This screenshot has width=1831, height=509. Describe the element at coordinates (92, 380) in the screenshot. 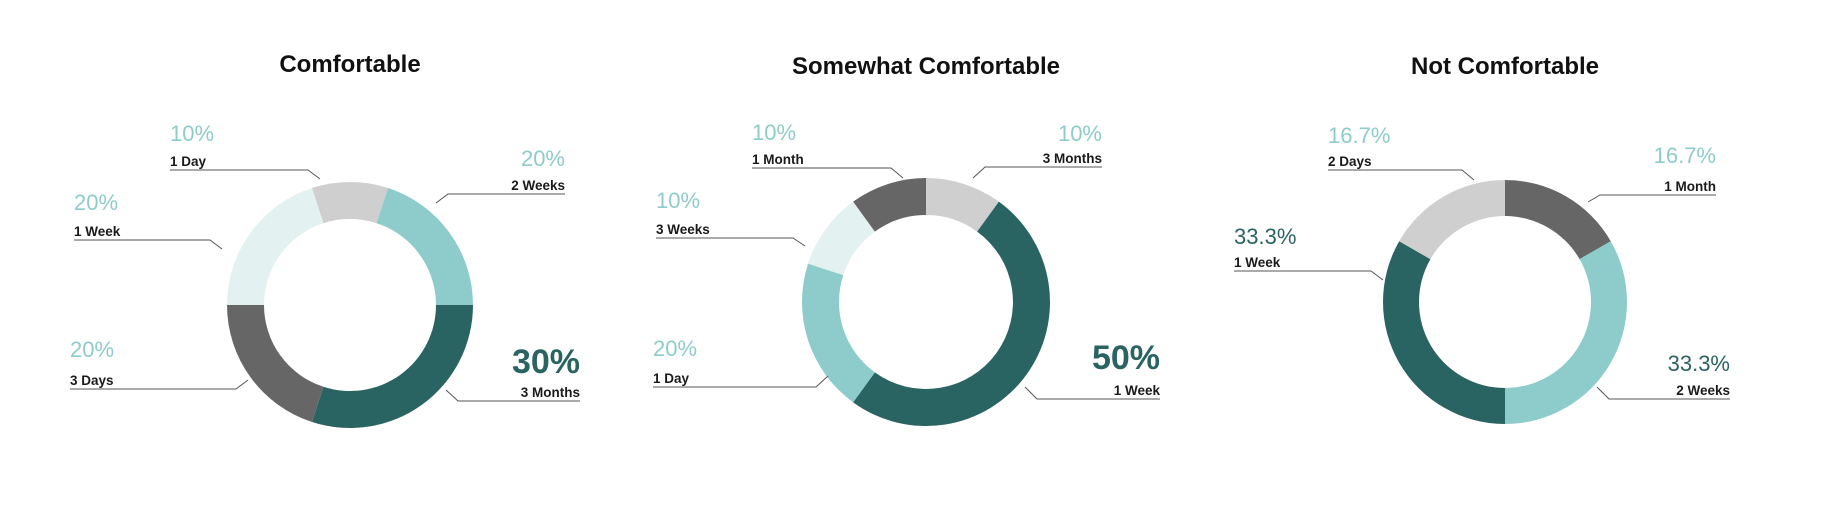

I see `category-label: 3 Days` at that location.